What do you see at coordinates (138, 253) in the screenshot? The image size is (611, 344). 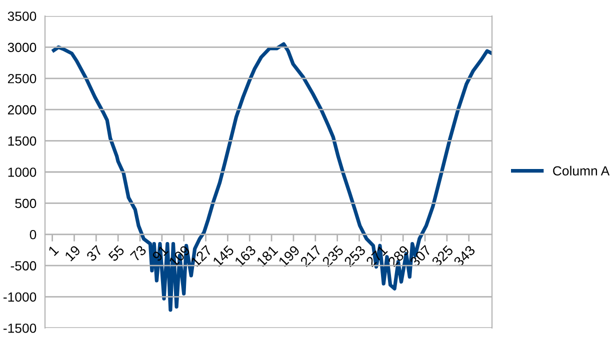 I see `x-tick-label: 73` at bounding box center [138, 253].